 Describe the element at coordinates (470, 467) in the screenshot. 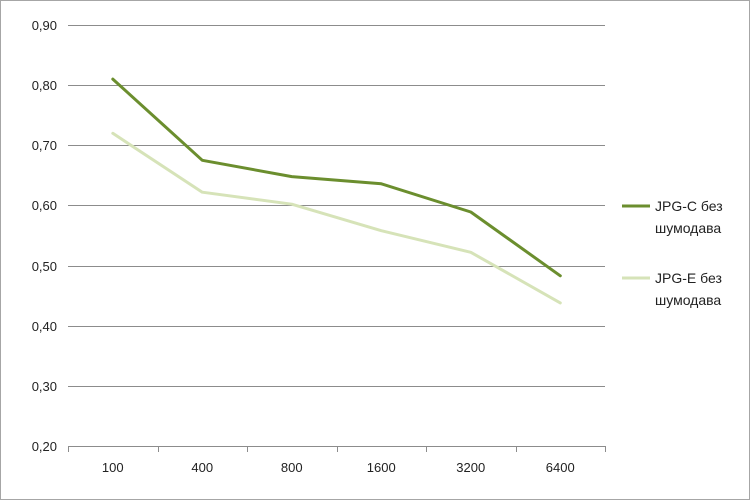

I see `x-tick-label: 3200` at that location.